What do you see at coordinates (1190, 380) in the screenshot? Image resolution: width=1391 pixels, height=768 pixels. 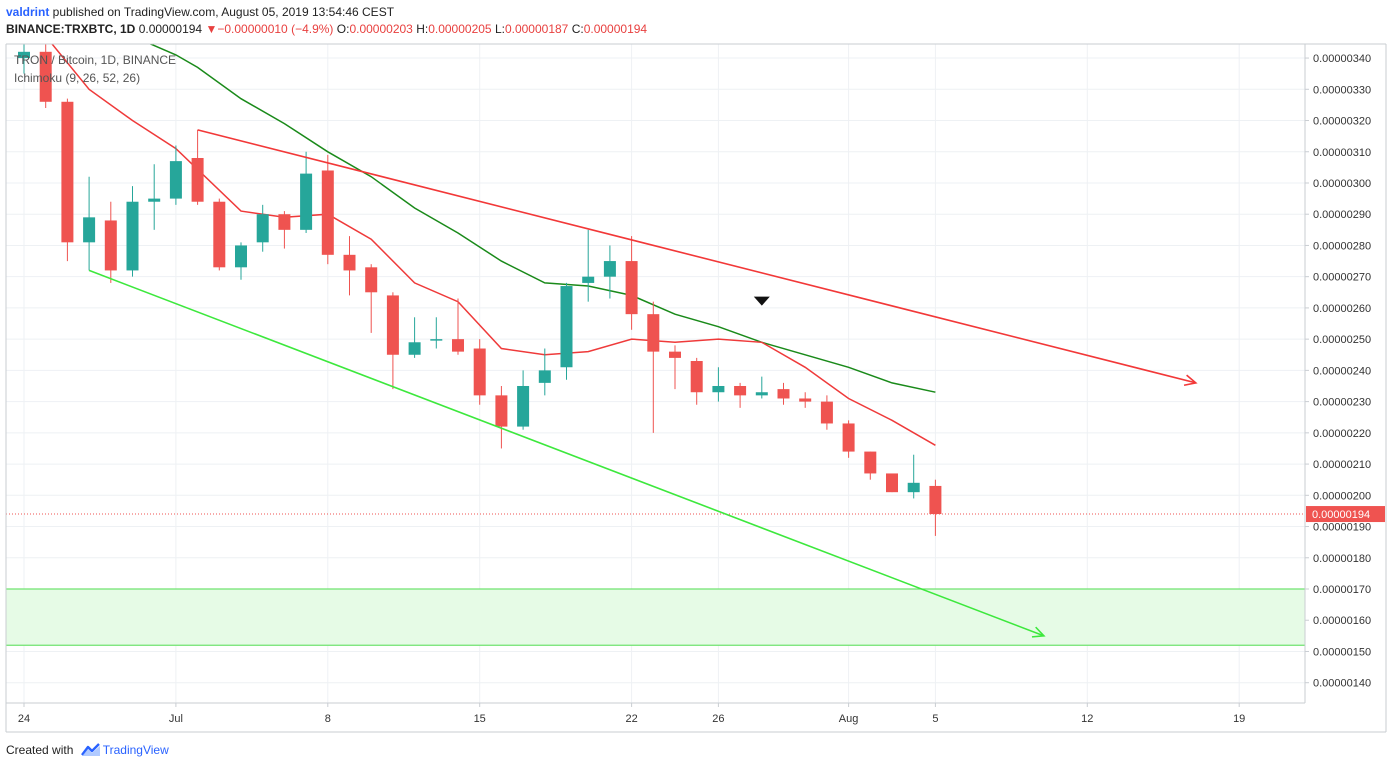 I see `resistance-trendline-arrowhead` at bounding box center [1190, 380].